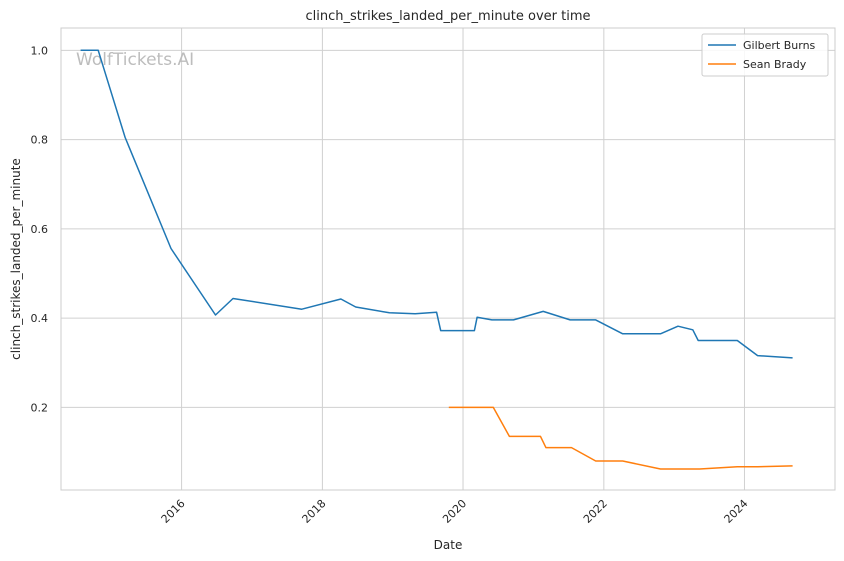 This screenshot has height=561, width=844. Describe the element at coordinates (765, 55) in the screenshot. I see `legend: Gilbert Burns Sean Brady` at that location.